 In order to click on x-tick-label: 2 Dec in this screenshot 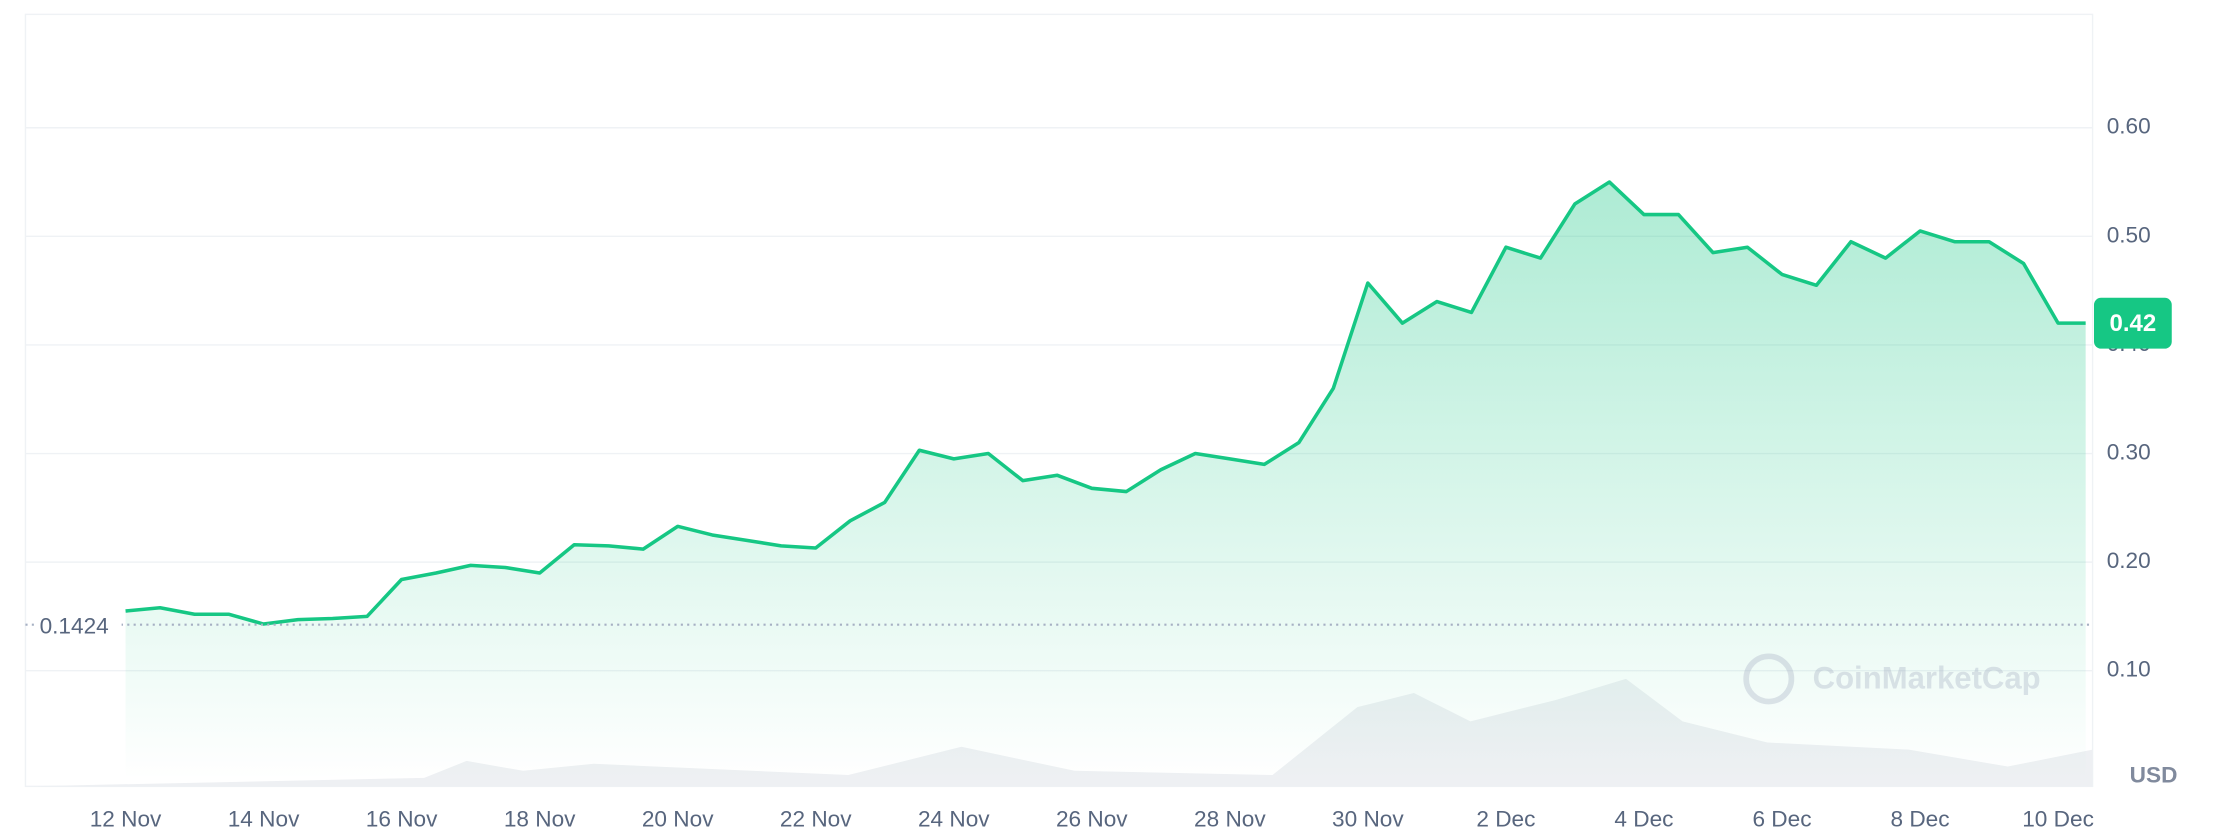, I will do `click(1505, 817)`.